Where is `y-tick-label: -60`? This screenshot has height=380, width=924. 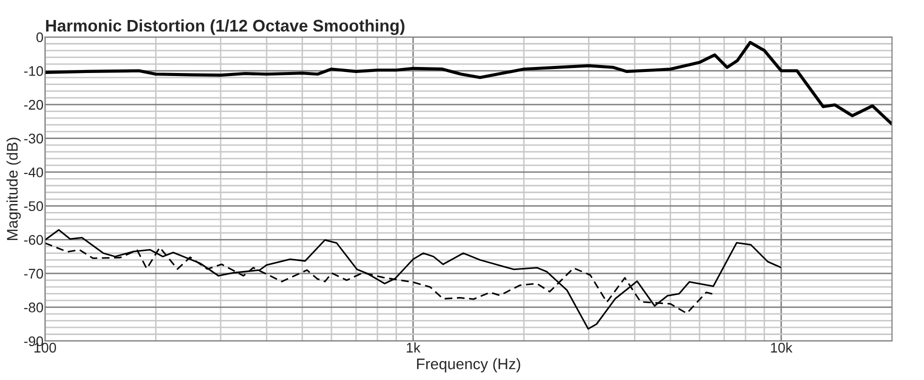 y-tick-label: -60 is located at coordinates (34, 240).